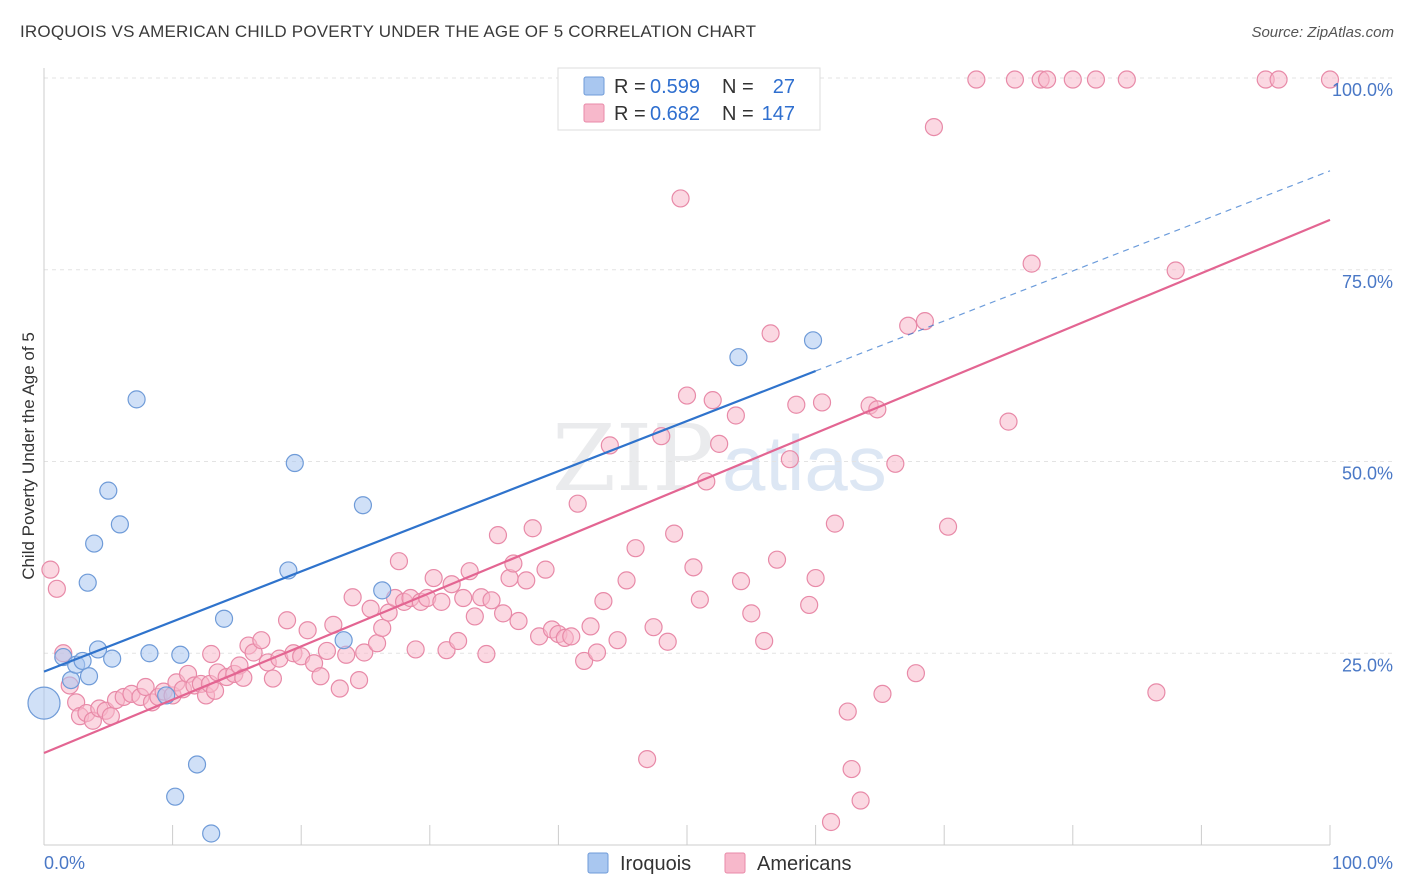 The image size is (1406, 892). Describe the element at coordinates (598, 863) in the screenshot. I see `legend-bottom-swatch-iroquois` at that location.